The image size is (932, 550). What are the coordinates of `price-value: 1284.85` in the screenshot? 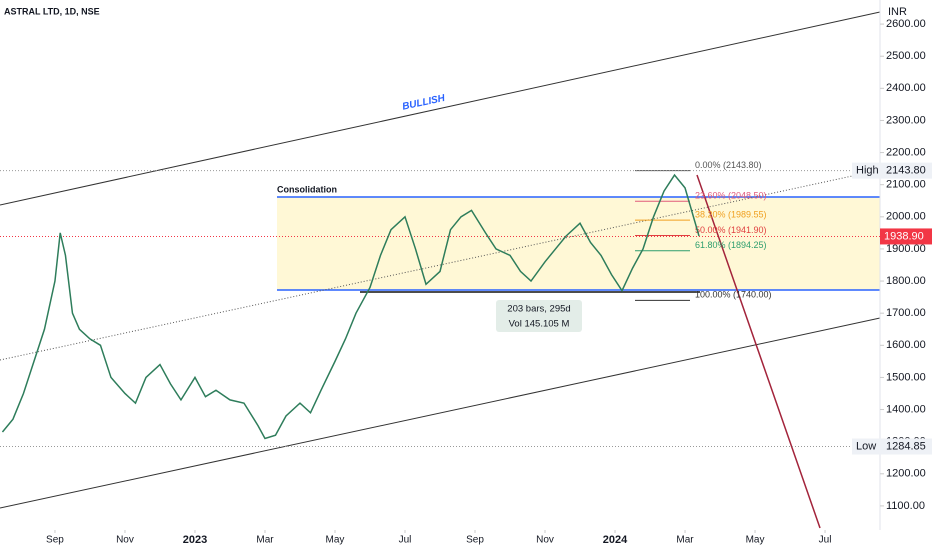 It's located at (906, 446).